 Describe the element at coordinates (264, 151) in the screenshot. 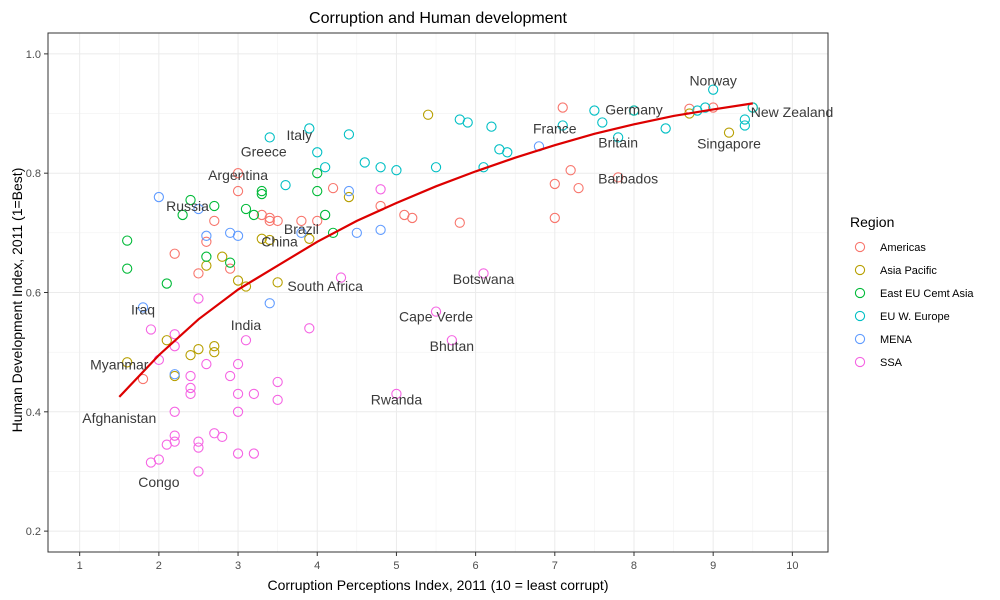

I see `country-label: Greece` at that location.